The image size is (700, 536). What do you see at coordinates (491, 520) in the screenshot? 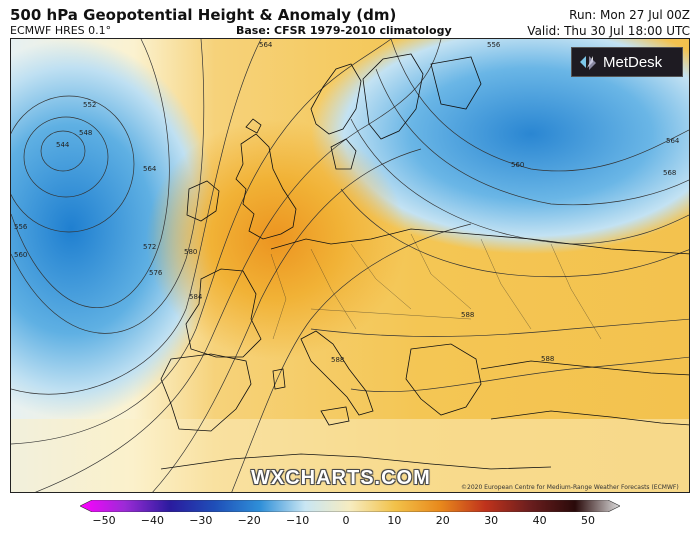
I see `colorbar-tick-label: 30` at bounding box center [491, 520].